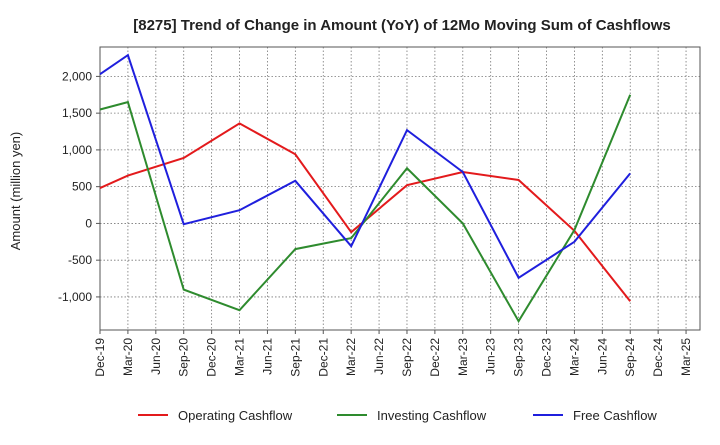 This screenshot has width=720, height=445. What do you see at coordinates (235, 415) in the screenshot?
I see `operating-cashflow-legend-label: Operating Cashflow` at bounding box center [235, 415].